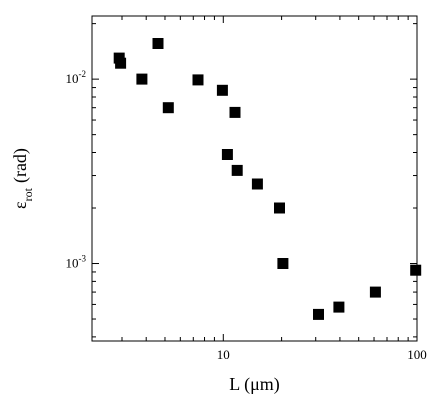 This screenshot has width=436, height=405. Describe the element at coordinates (223, 354) in the screenshot. I see `x-tick-label: 10` at that location.